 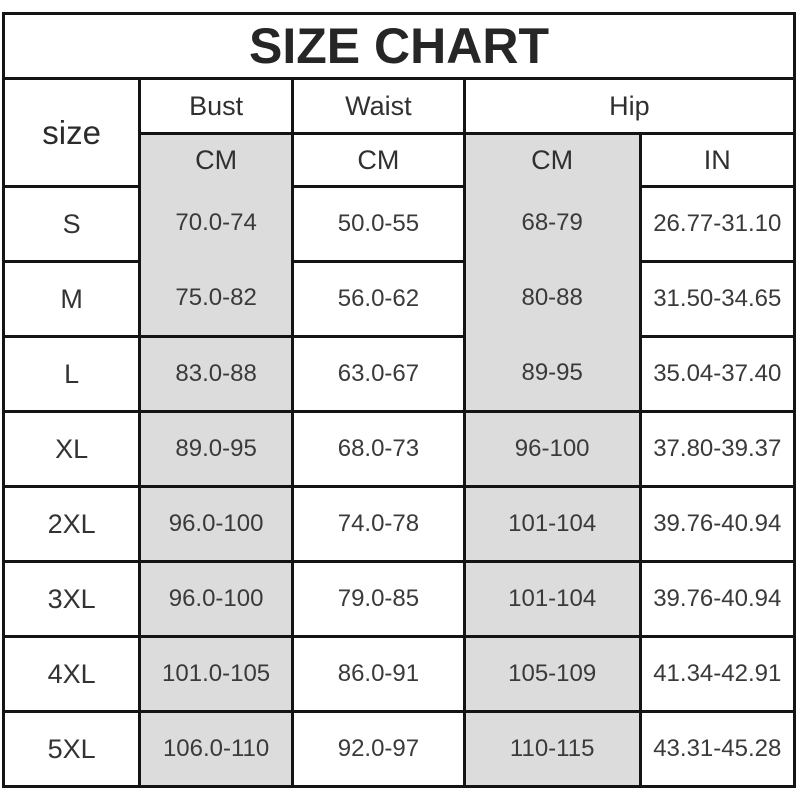 I want to click on hip-cm-cell: 105-109, so click(x=550, y=672).